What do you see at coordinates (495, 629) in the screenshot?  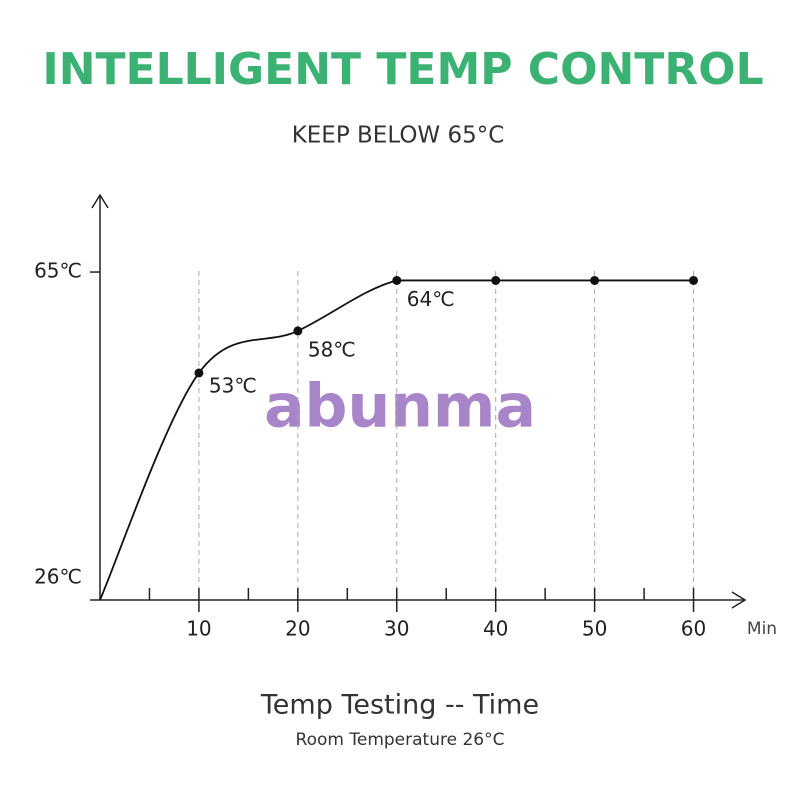 I see `x-tick-label: 40` at bounding box center [495, 629].